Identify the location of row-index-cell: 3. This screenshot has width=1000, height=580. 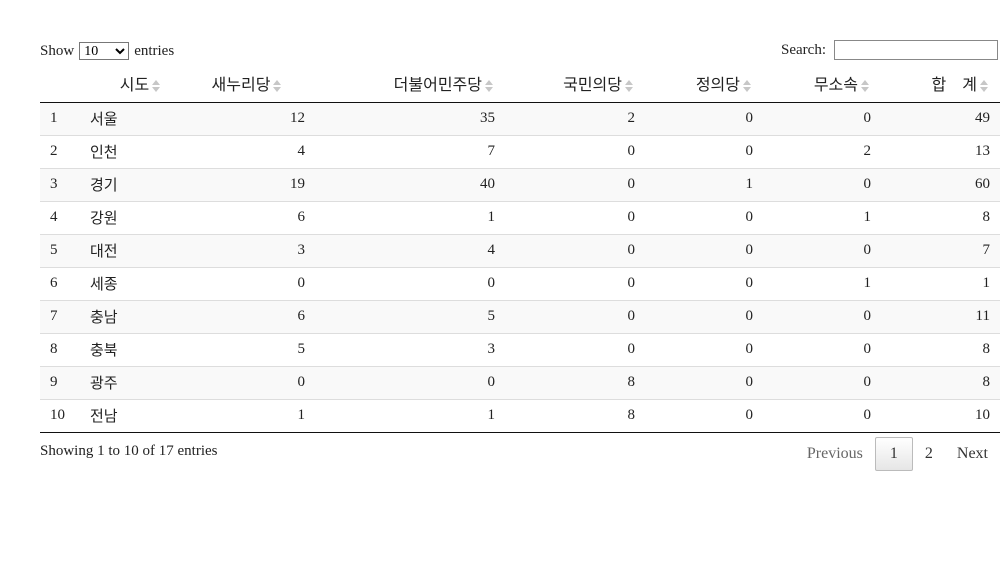
(65, 184).